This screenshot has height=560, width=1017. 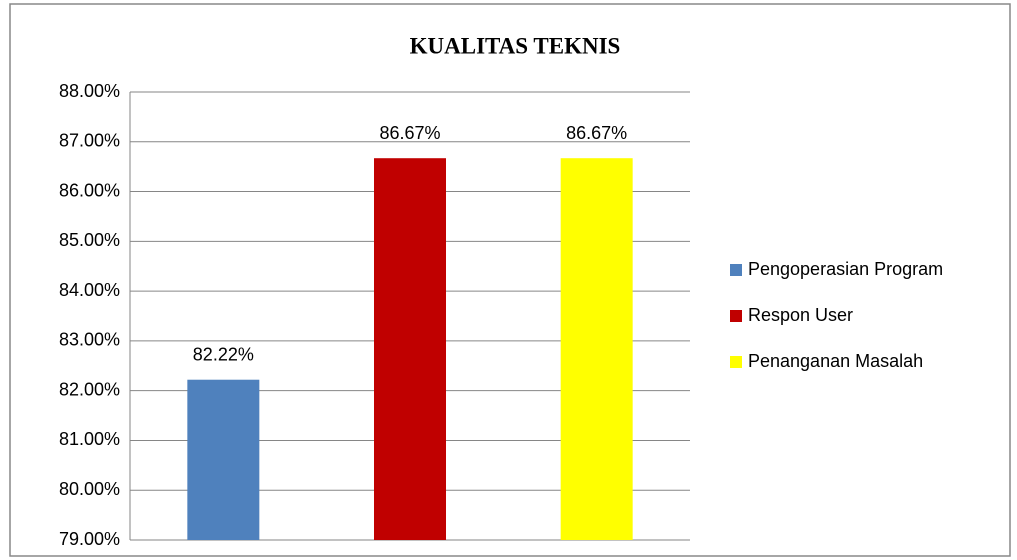 What do you see at coordinates (89, 240) in the screenshot?
I see `y-tick-label: 85.00%` at bounding box center [89, 240].